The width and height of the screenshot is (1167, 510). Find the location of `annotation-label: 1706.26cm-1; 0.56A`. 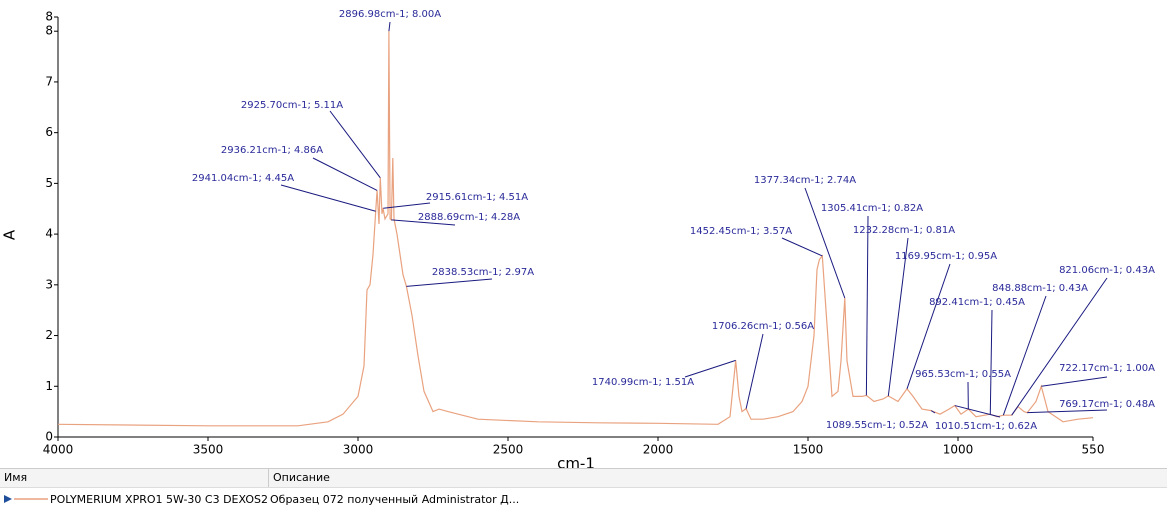

annotation-label: 1706.26cm-1; 0.56A is located at coordinates (763, 326).